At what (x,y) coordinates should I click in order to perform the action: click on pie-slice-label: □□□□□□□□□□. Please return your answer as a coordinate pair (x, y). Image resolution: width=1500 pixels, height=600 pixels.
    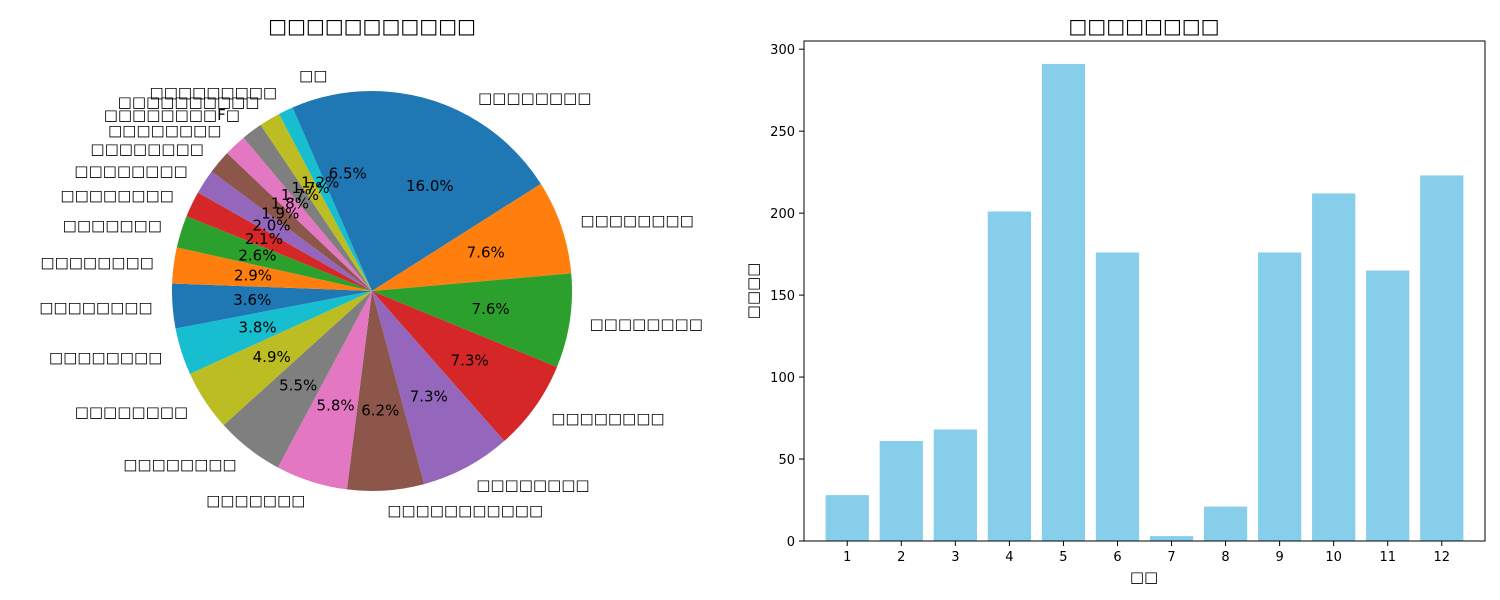
    Looking at the image, I should click on (189, 102).